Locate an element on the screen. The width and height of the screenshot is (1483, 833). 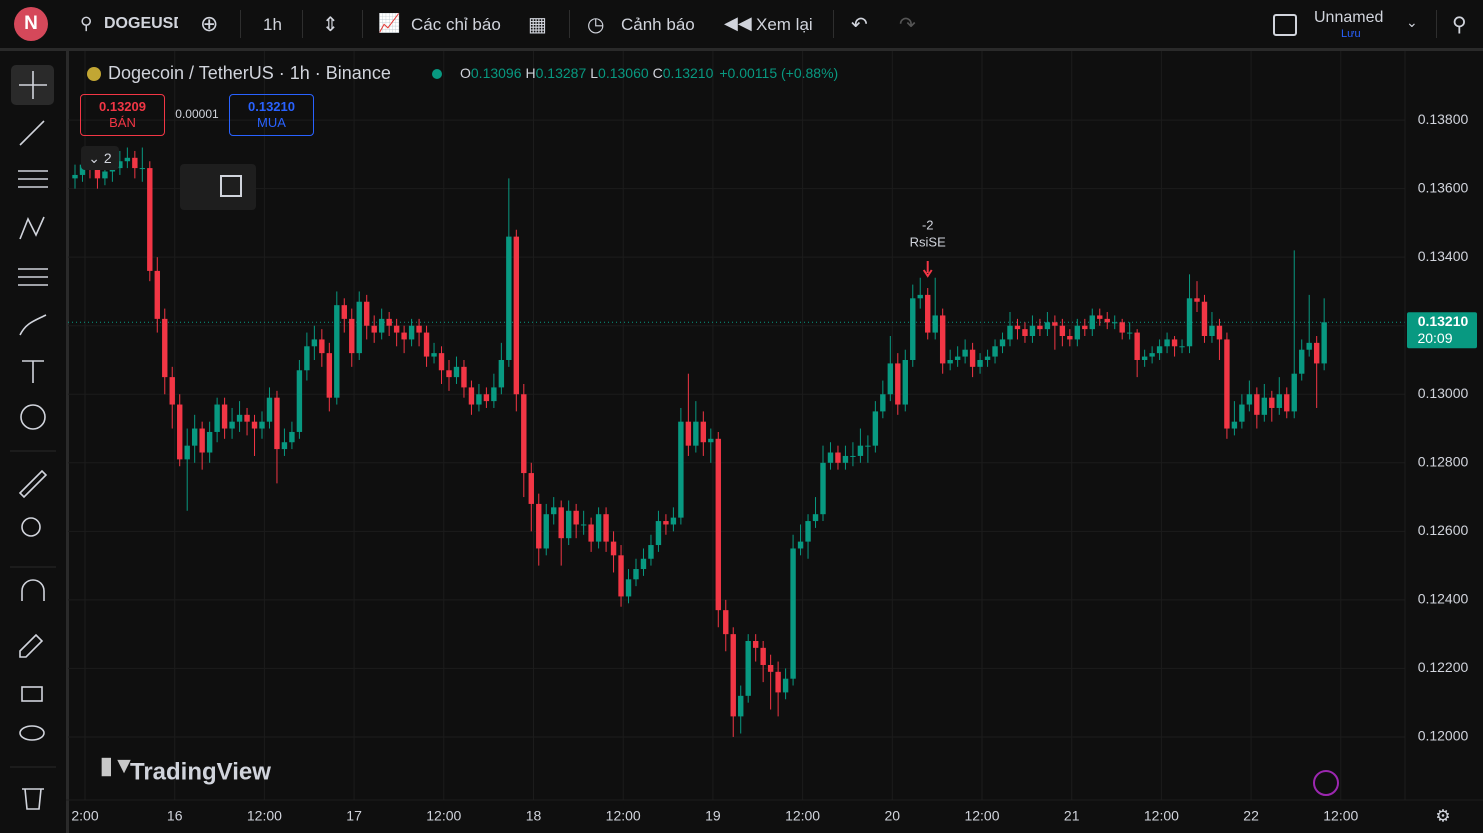
hide-tool is located at coordinates (32, 733).